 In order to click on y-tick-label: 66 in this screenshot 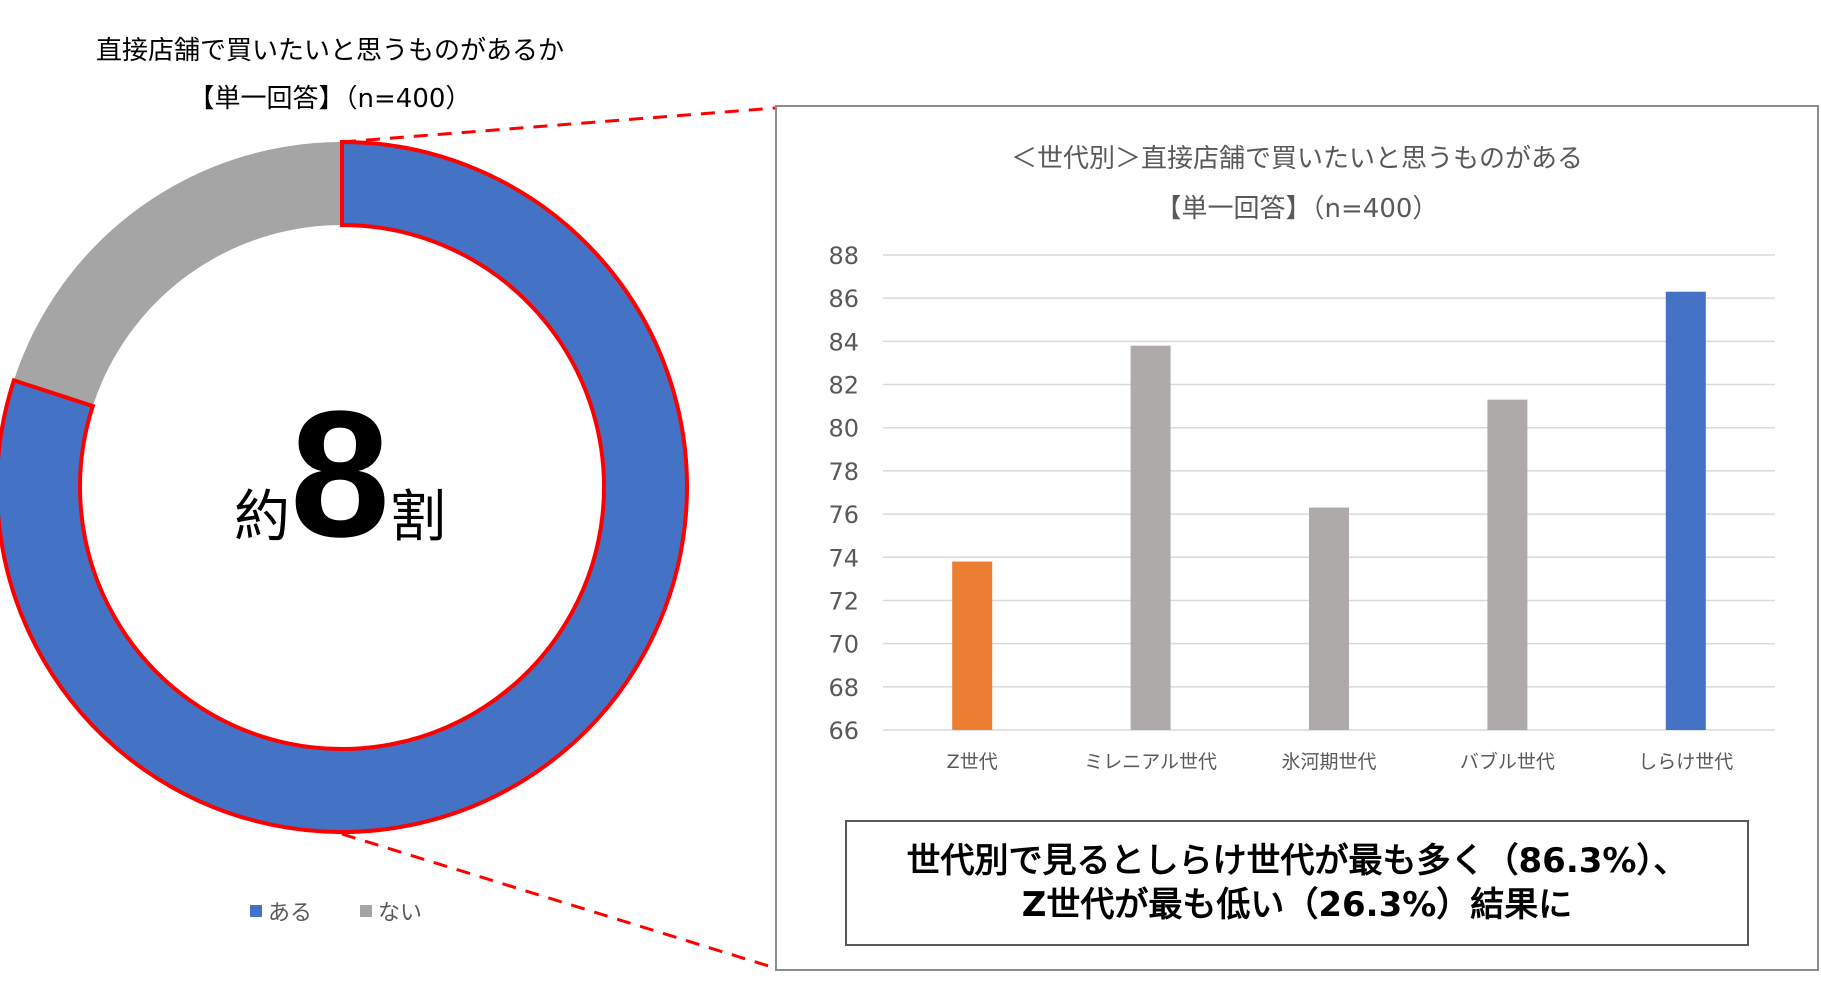, I will do `click(843, 731)`.